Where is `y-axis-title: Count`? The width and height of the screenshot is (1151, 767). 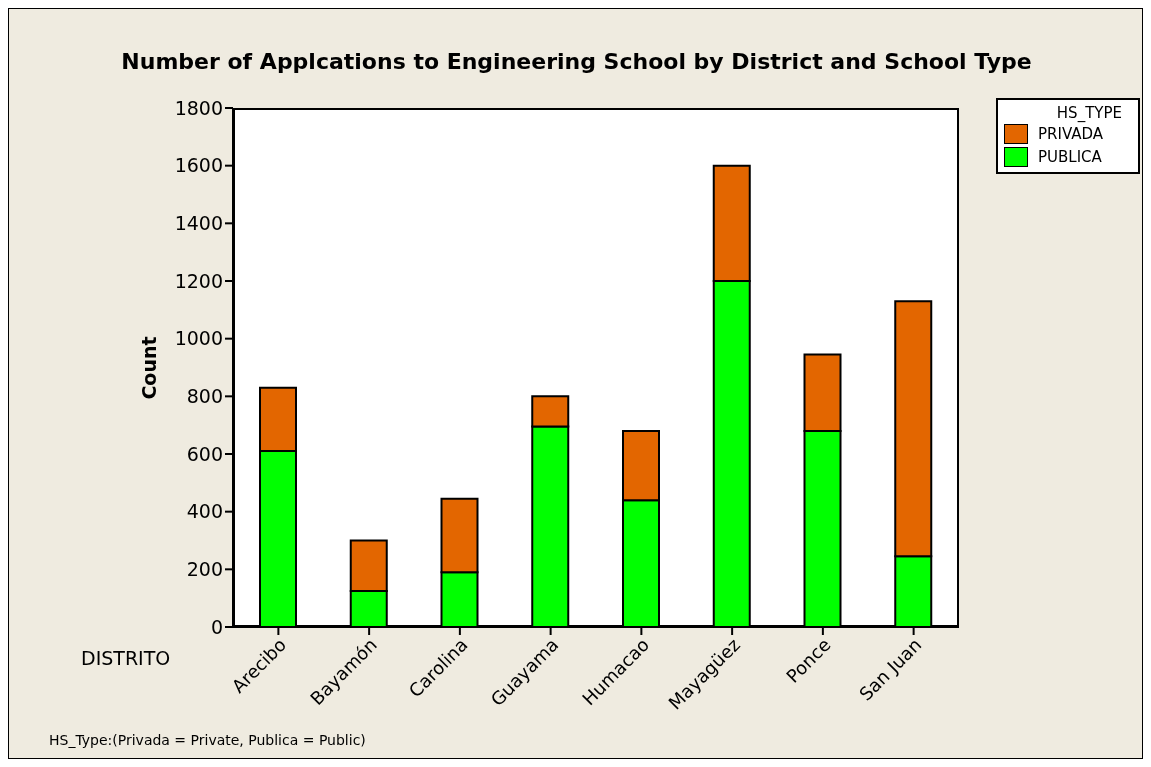 y-axis-title: Count is located at coordinates (149, 367).